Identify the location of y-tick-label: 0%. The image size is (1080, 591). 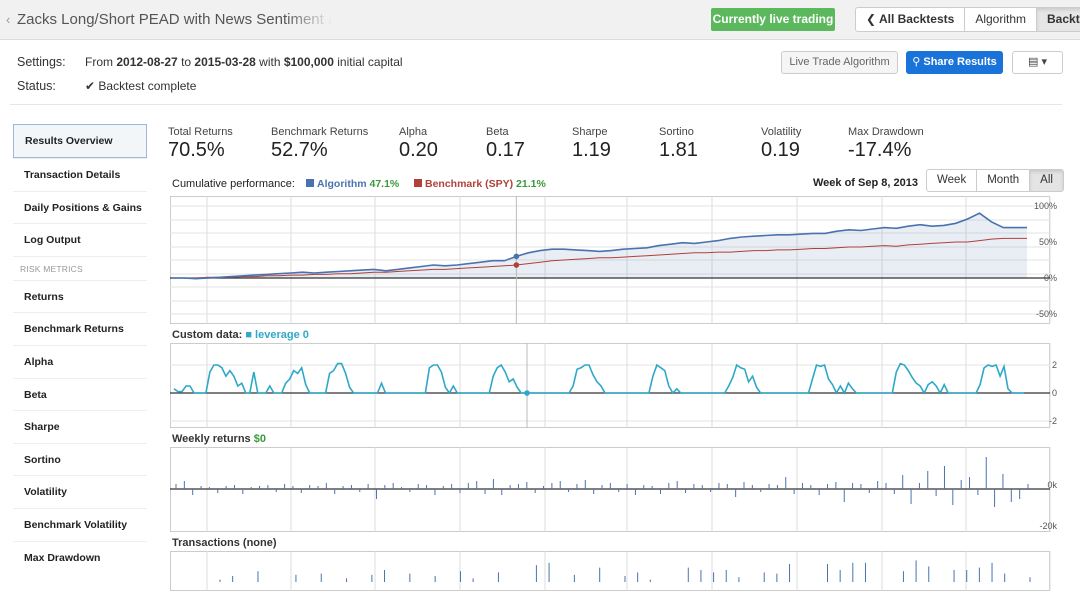
(1050, 278).